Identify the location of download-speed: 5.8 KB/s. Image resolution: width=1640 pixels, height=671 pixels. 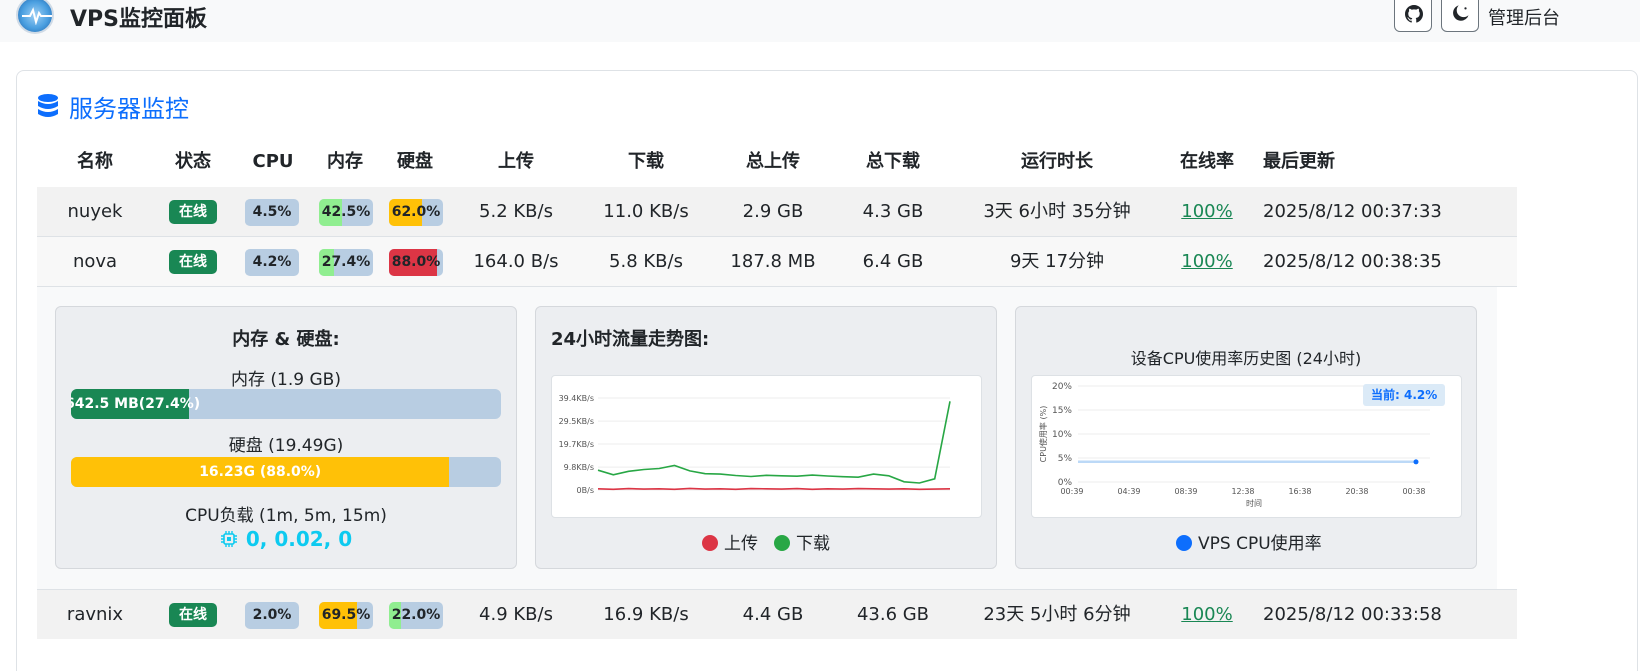
(646, 261).